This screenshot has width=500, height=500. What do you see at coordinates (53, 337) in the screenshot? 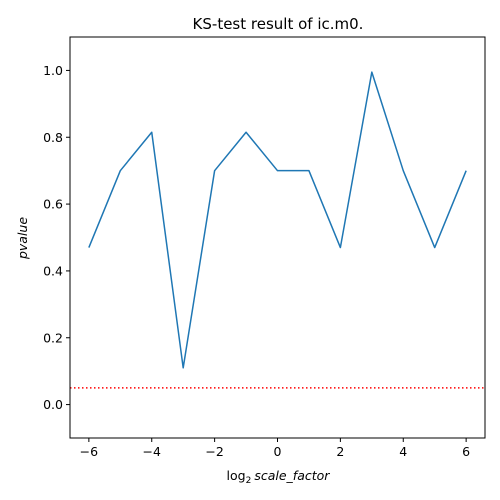
I see `y-tick-label: 0.2` at bounding box center [53, 337].